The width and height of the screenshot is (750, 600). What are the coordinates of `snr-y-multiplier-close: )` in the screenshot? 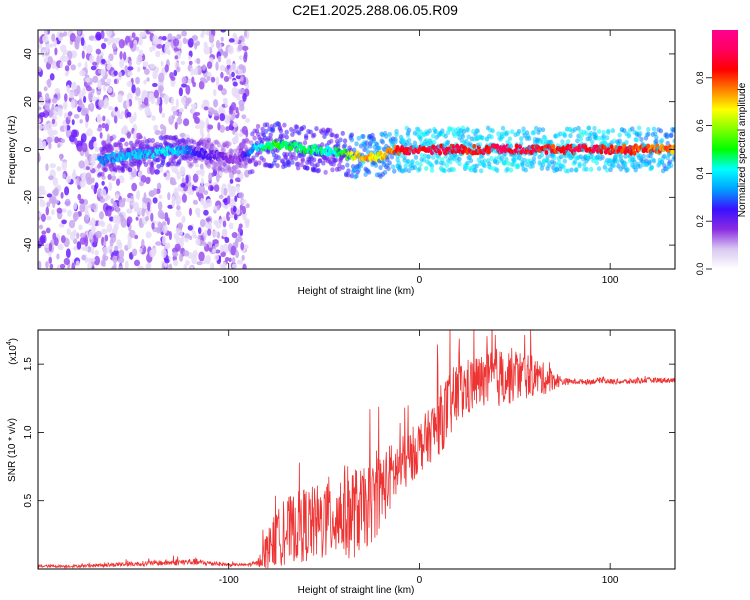 It's located at (13, 339).